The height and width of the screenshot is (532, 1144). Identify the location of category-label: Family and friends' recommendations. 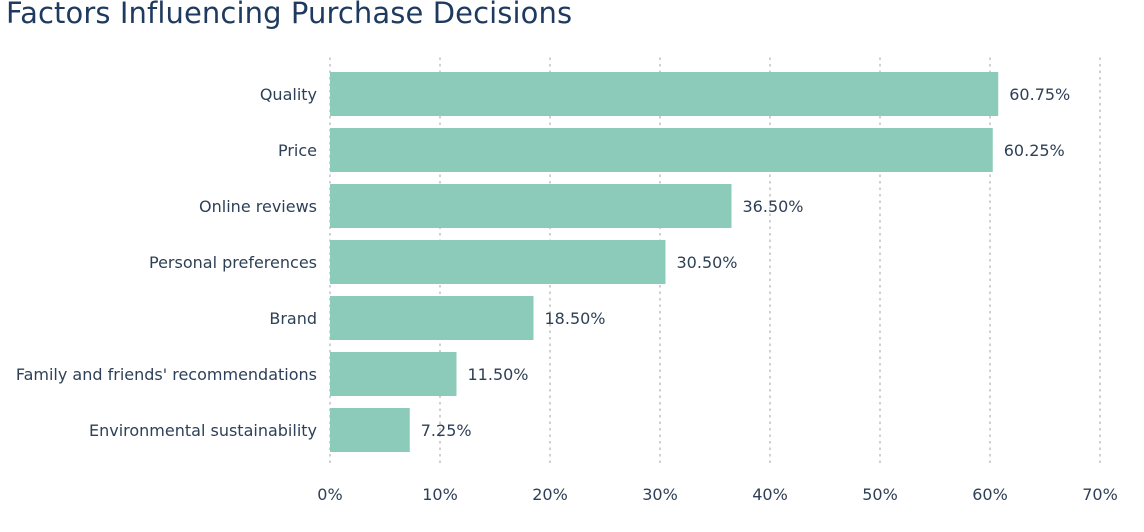
(166, 374).